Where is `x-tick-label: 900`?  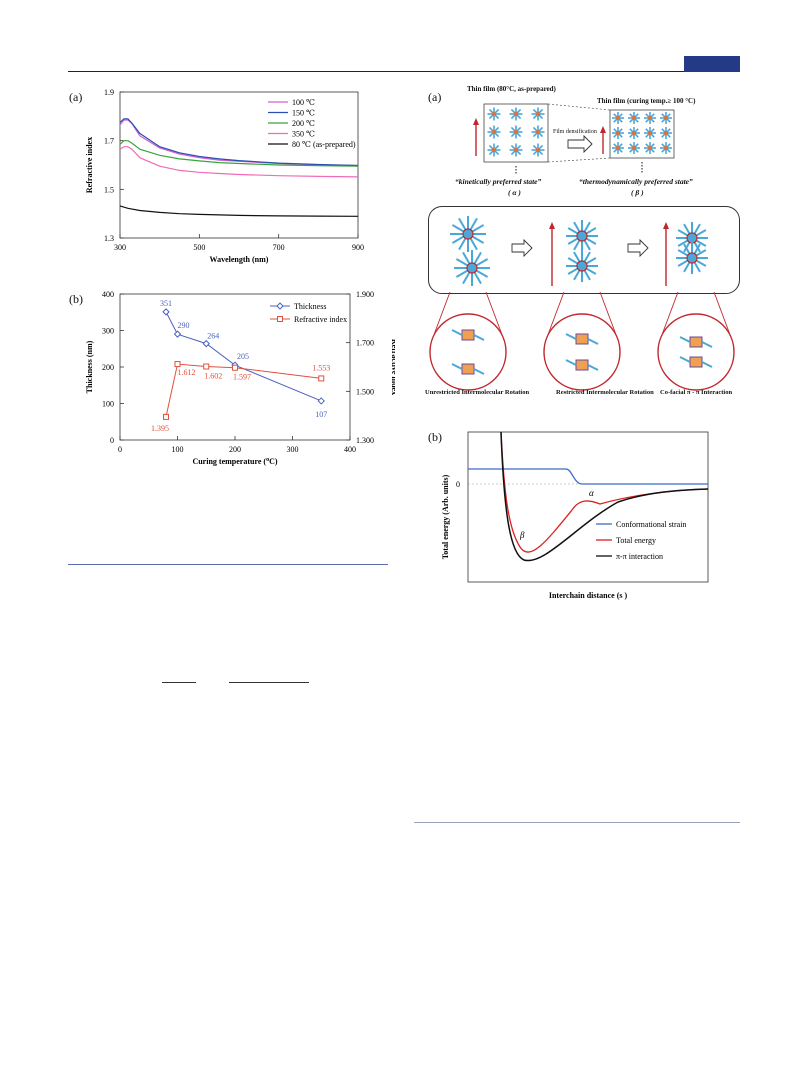
x-tick-label: 900 is located at coordinates (358, 247).